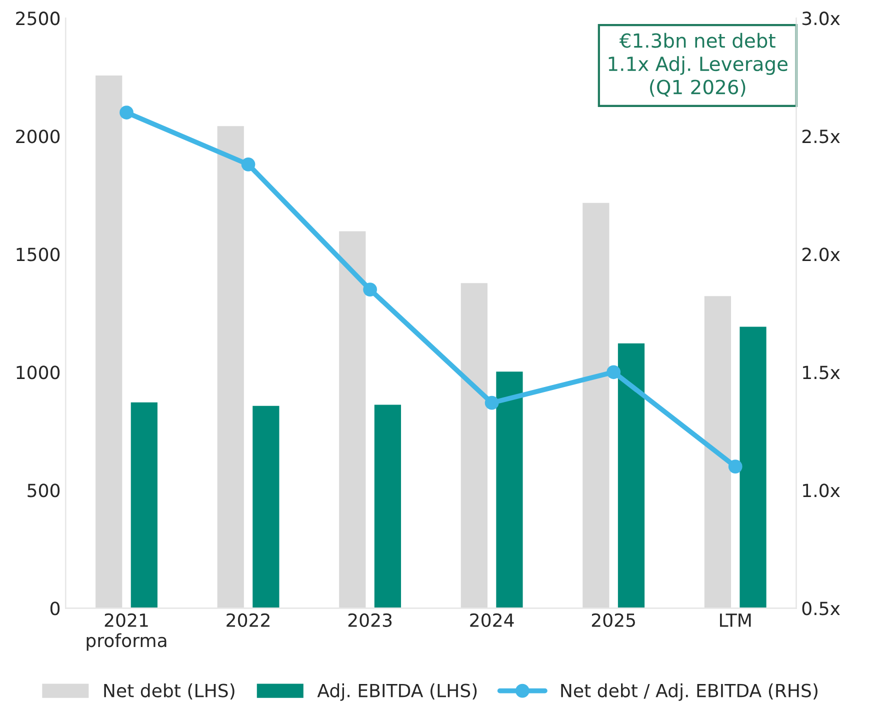 Image resolution: width=875 pixels, height=724 pixels. I want to click on y-tick-label: 500, so click(44, 491).